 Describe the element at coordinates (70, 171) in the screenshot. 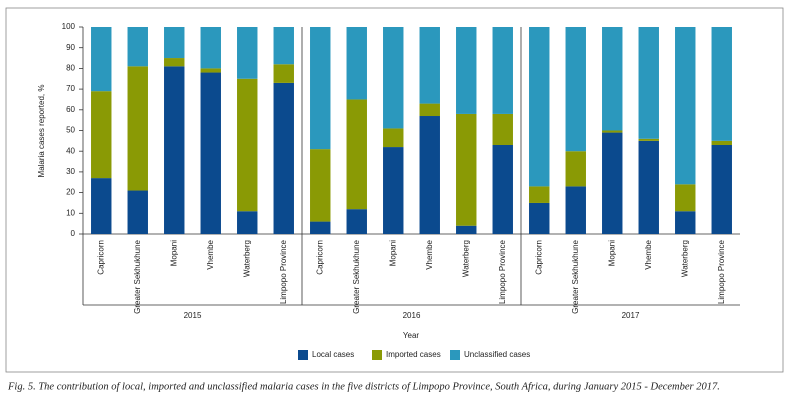

I see `y-tick-label: 30` at that location.